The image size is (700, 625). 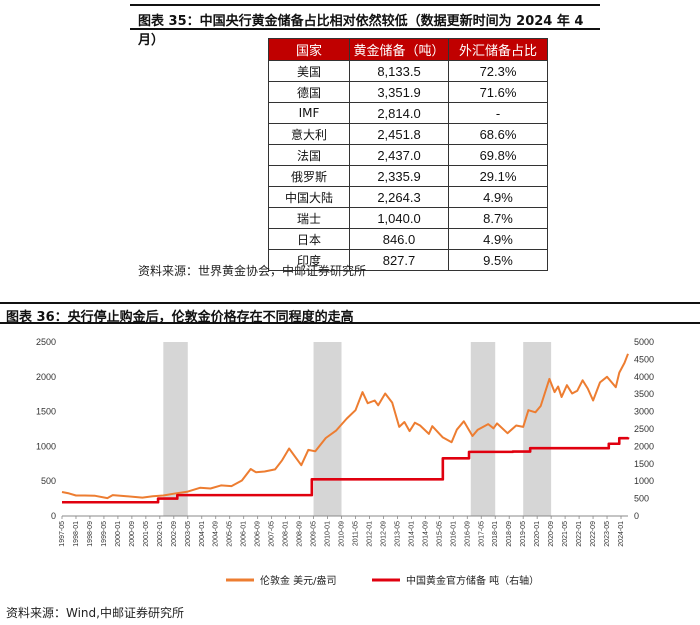 I want to click on x-tick-label: 2024-01, so click(x=621, y=534).